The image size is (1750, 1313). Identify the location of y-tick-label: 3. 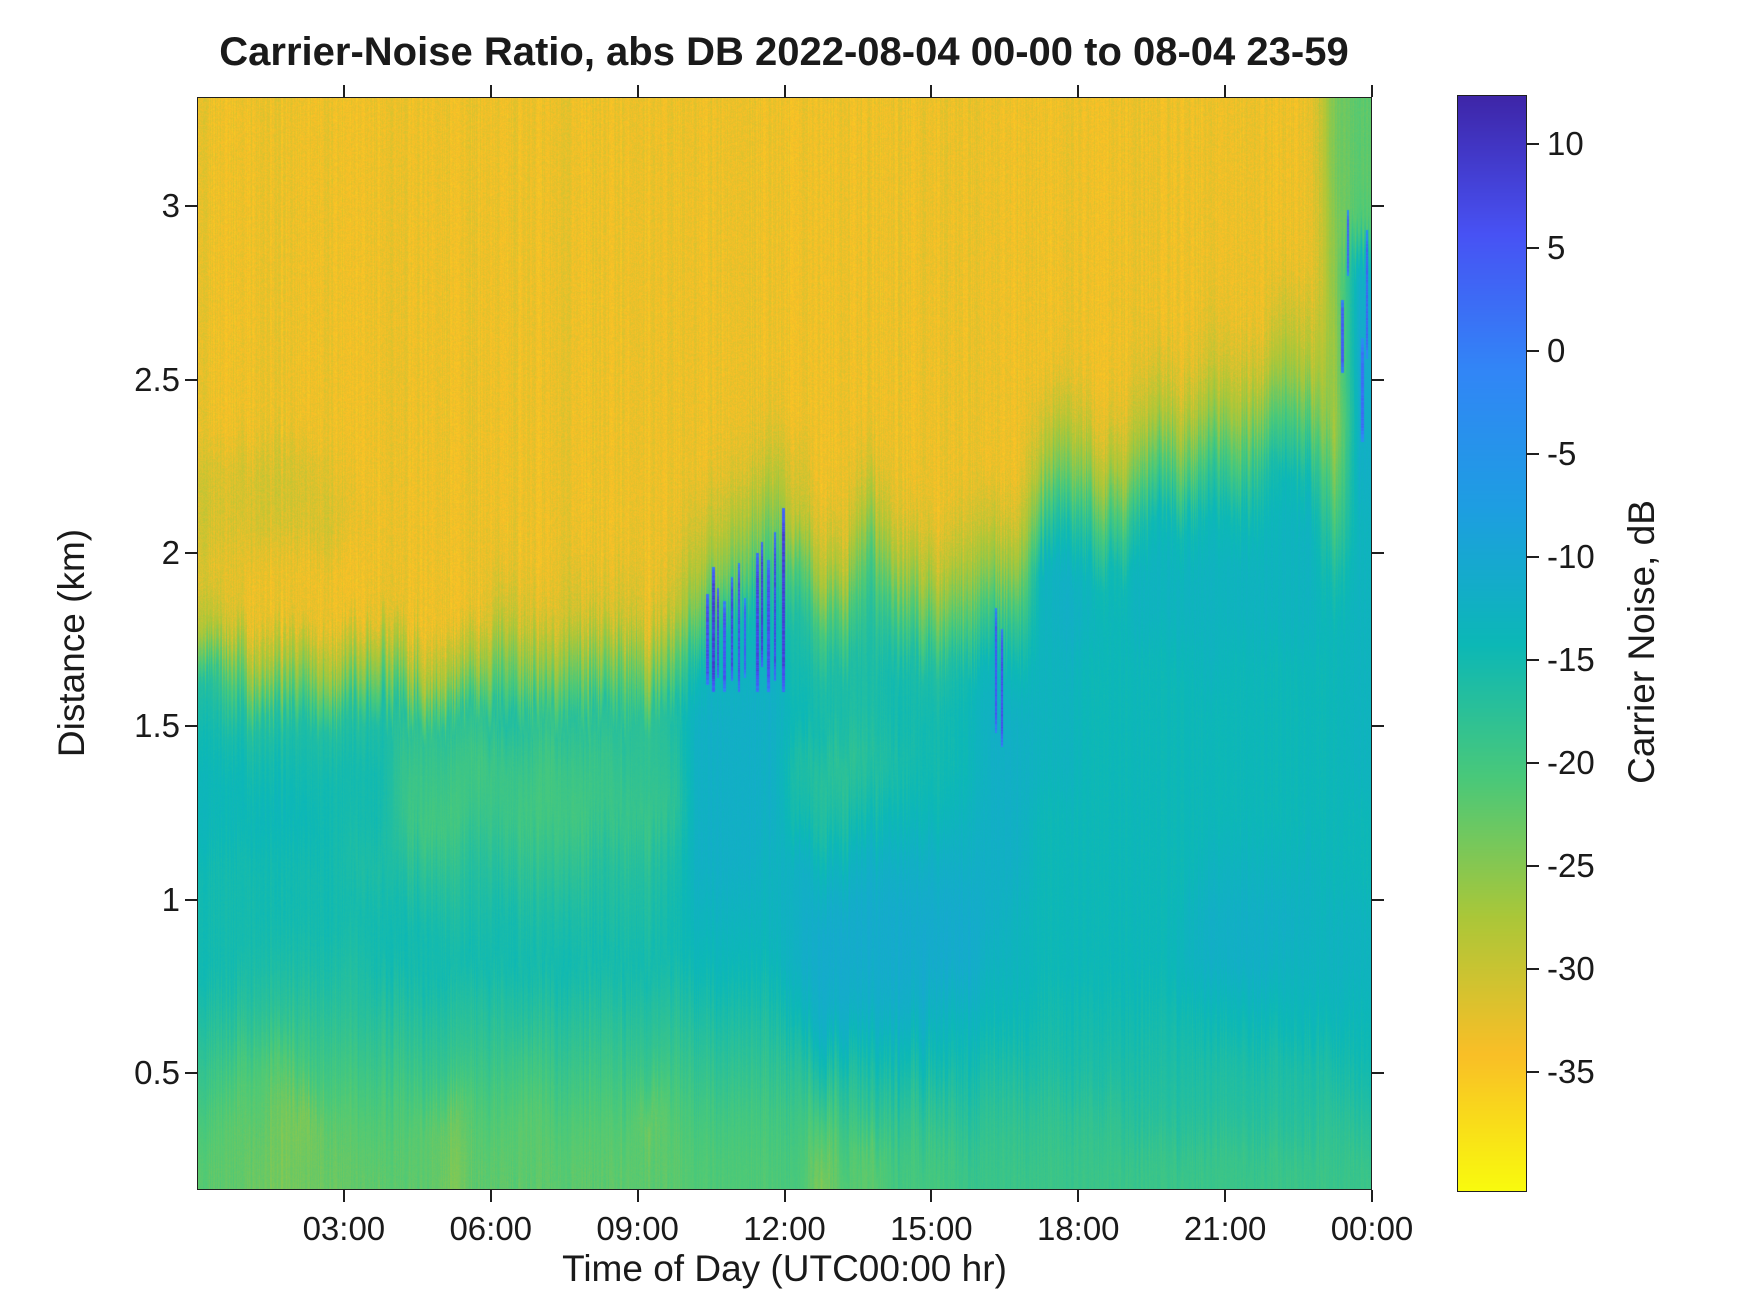
(170, 206).